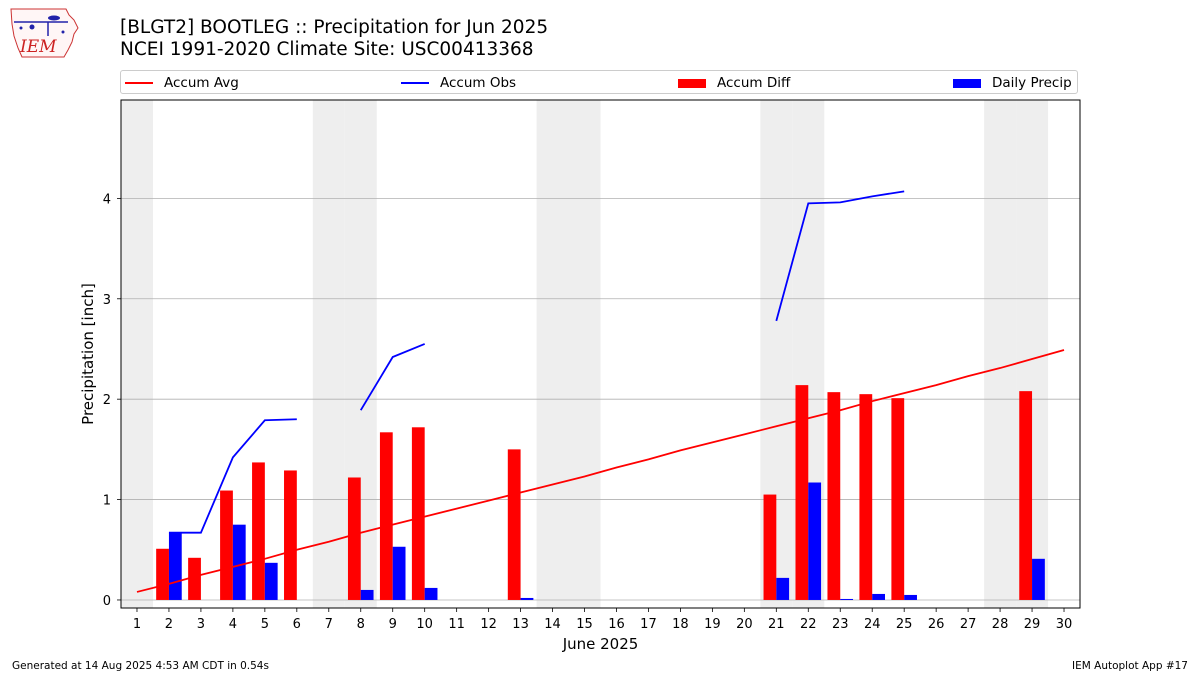 The image size is (1200, 675). What do you see at coordinates (327, 49) in the screenshot?
I see `chart-subtitle: NCEI 1991-2020 Climate Site: USC00413368` at bounding box center [327, 49].